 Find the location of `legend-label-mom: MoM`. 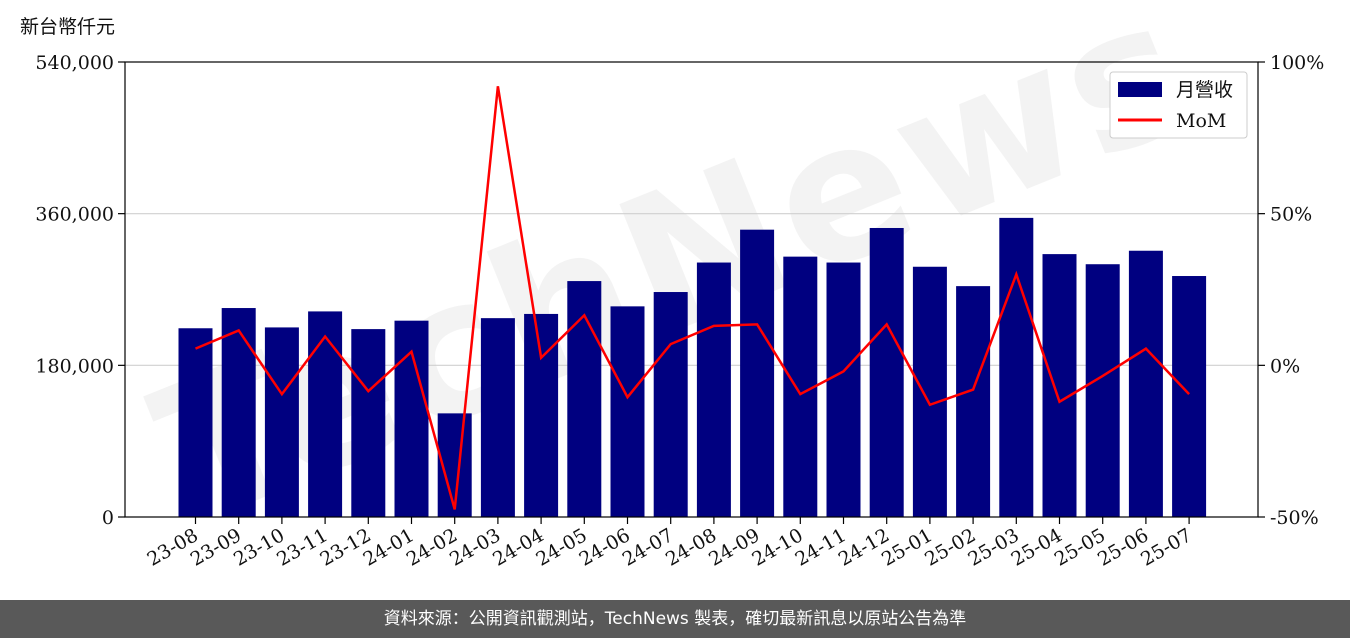

legend-label-mom: MoM is located at coordinates (1201, 121).